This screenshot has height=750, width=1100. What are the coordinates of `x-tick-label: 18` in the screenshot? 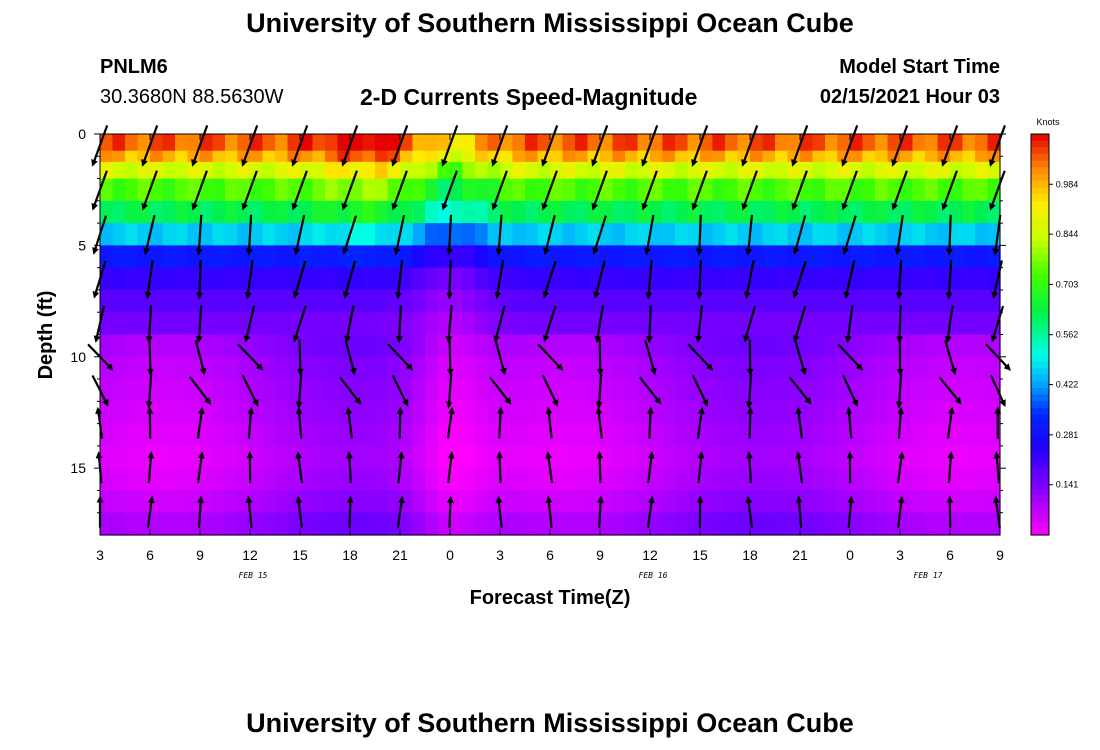 It's located at (350, 555).